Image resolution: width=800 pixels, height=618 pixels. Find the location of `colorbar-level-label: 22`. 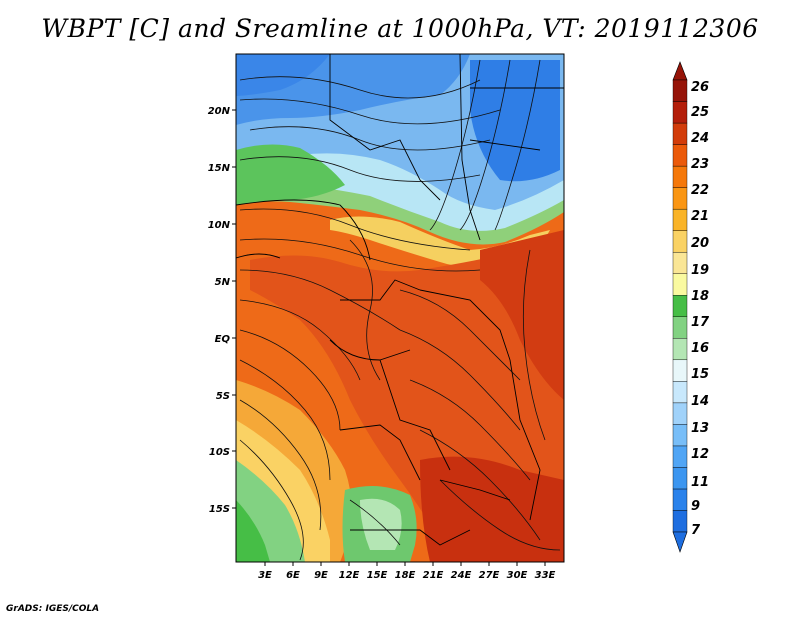

colorbar-level-label: 22 is located at coordinates (700, 190).